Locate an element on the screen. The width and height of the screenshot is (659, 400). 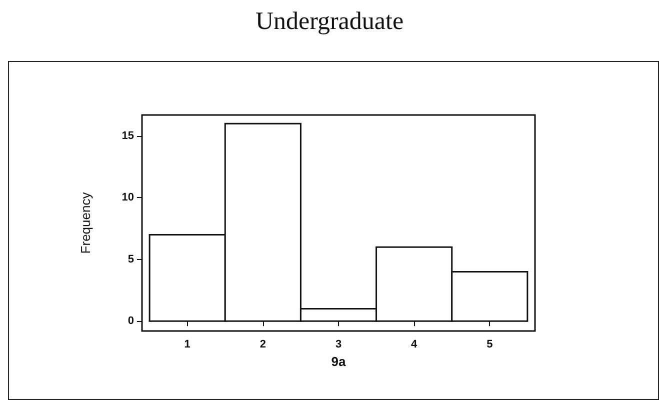
y-axis-title: Frequency is located at coordinates (85, 223).